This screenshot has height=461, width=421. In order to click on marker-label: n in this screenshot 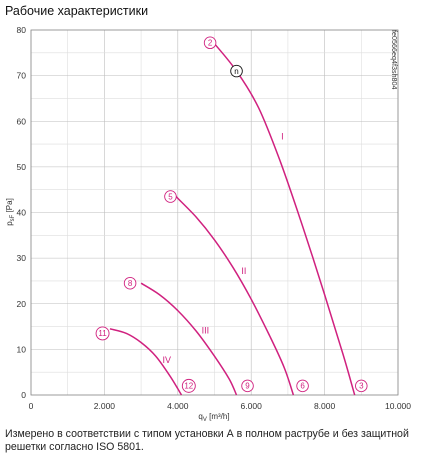, I will do `click(236, 71)`.